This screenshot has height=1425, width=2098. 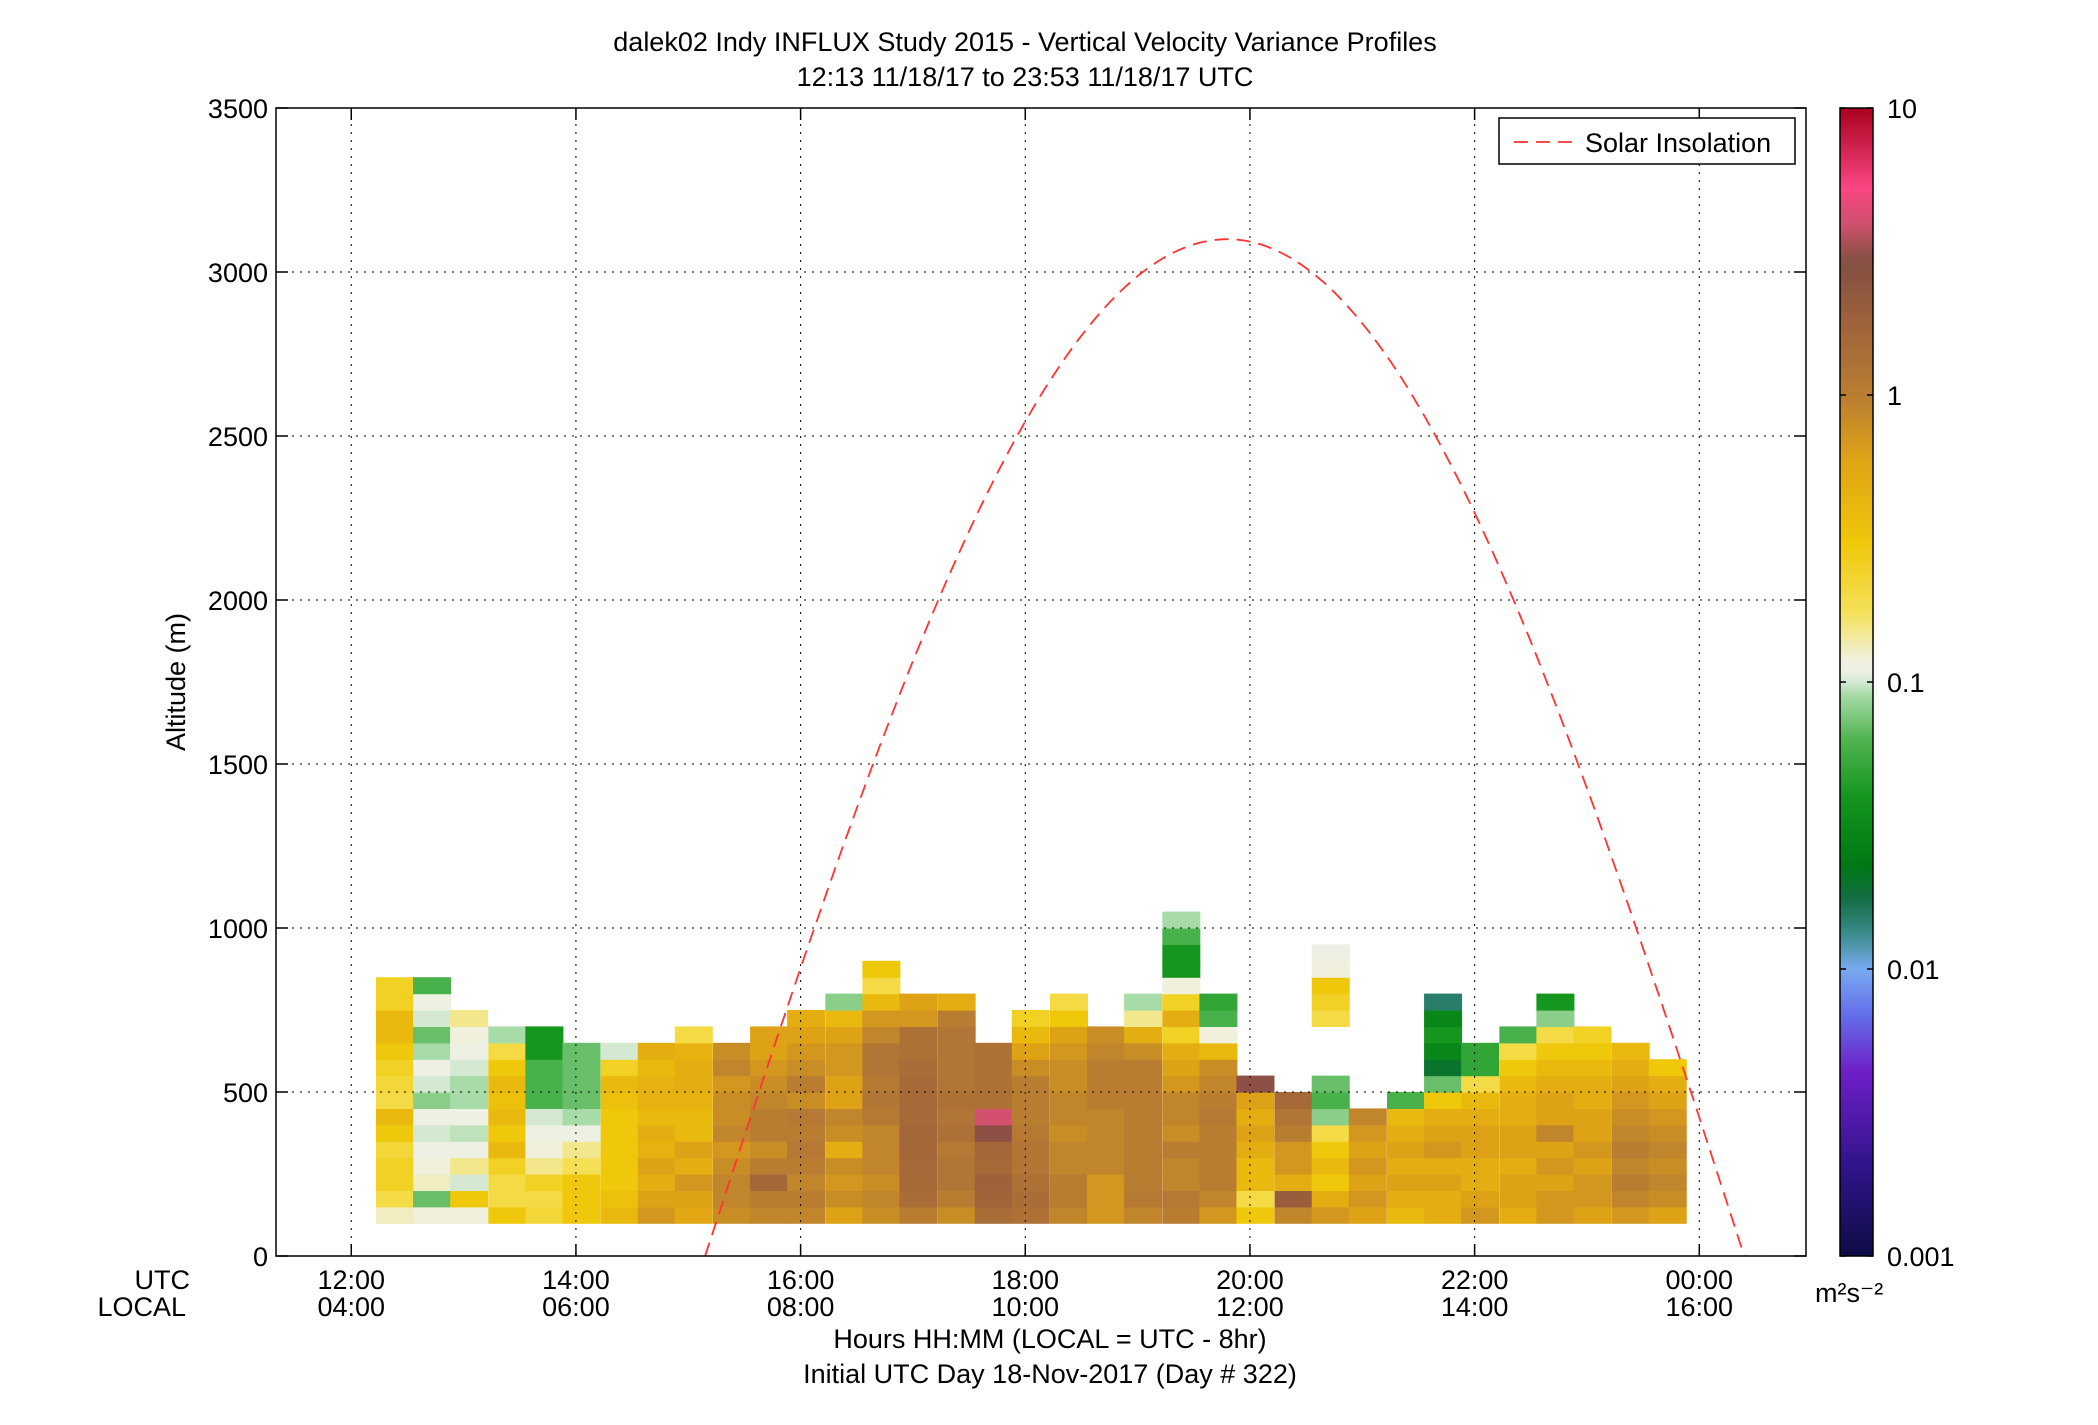 What do you see at coordinates (1250, 1280) in the screenshot?
I see `x-tick-label-utc: 20:00` at bounding box center [1250, 1280].